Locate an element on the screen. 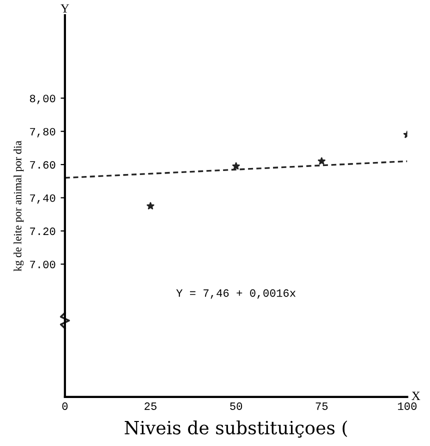 Image resolution: width=430 pixels, height=446 pixels. y-tick-label: 7.20 is located at coordinates (43, 232).